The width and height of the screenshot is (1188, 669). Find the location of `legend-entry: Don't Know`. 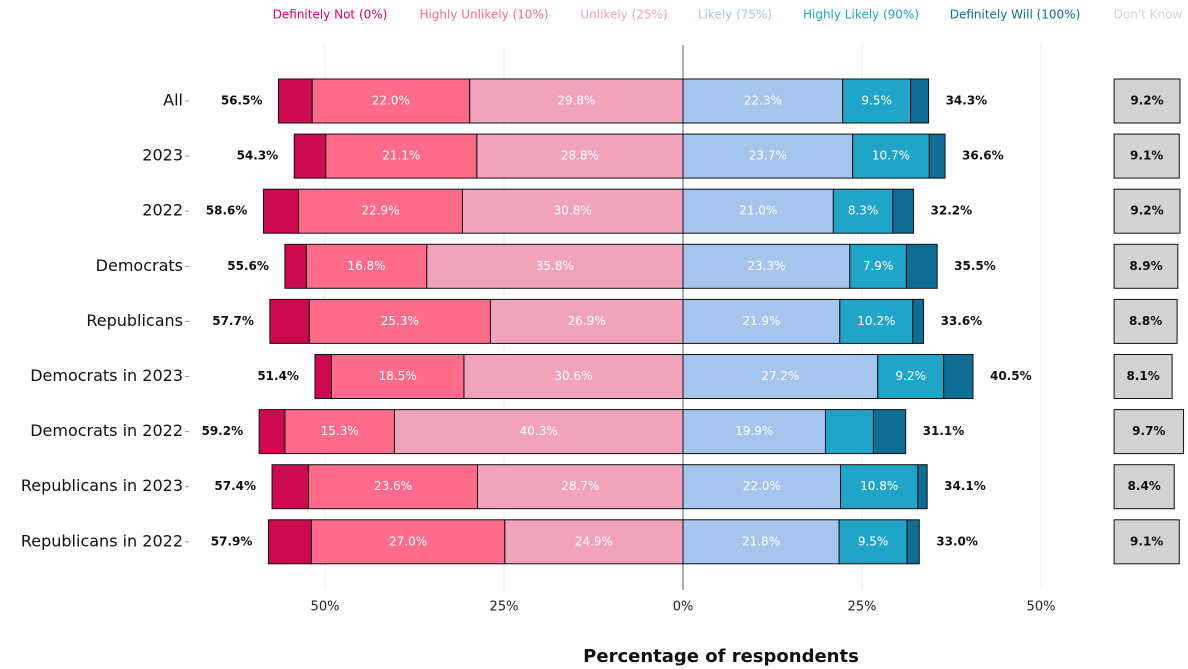

legend-entry: Don't Know is located at coordinates (1148, 15).